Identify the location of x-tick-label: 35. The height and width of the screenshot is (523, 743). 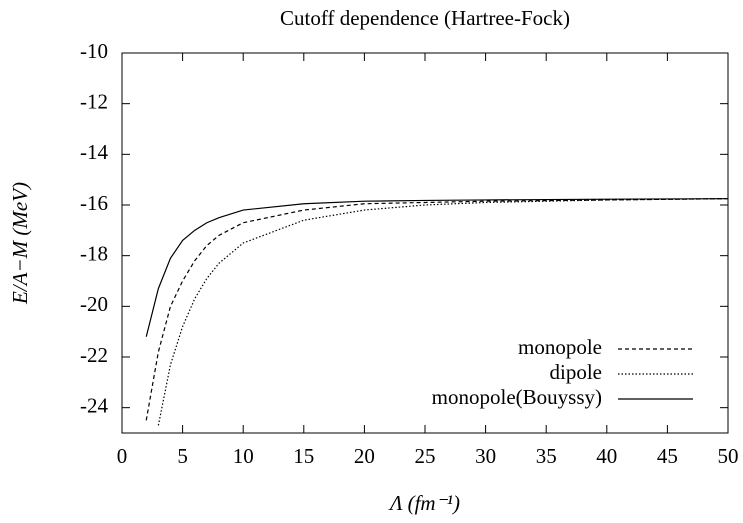
(546, 456).